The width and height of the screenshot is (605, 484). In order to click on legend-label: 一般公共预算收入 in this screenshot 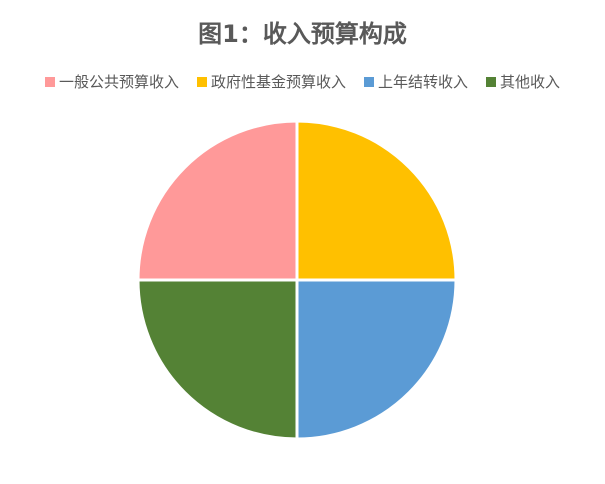, I will do `click(118, 82)`.